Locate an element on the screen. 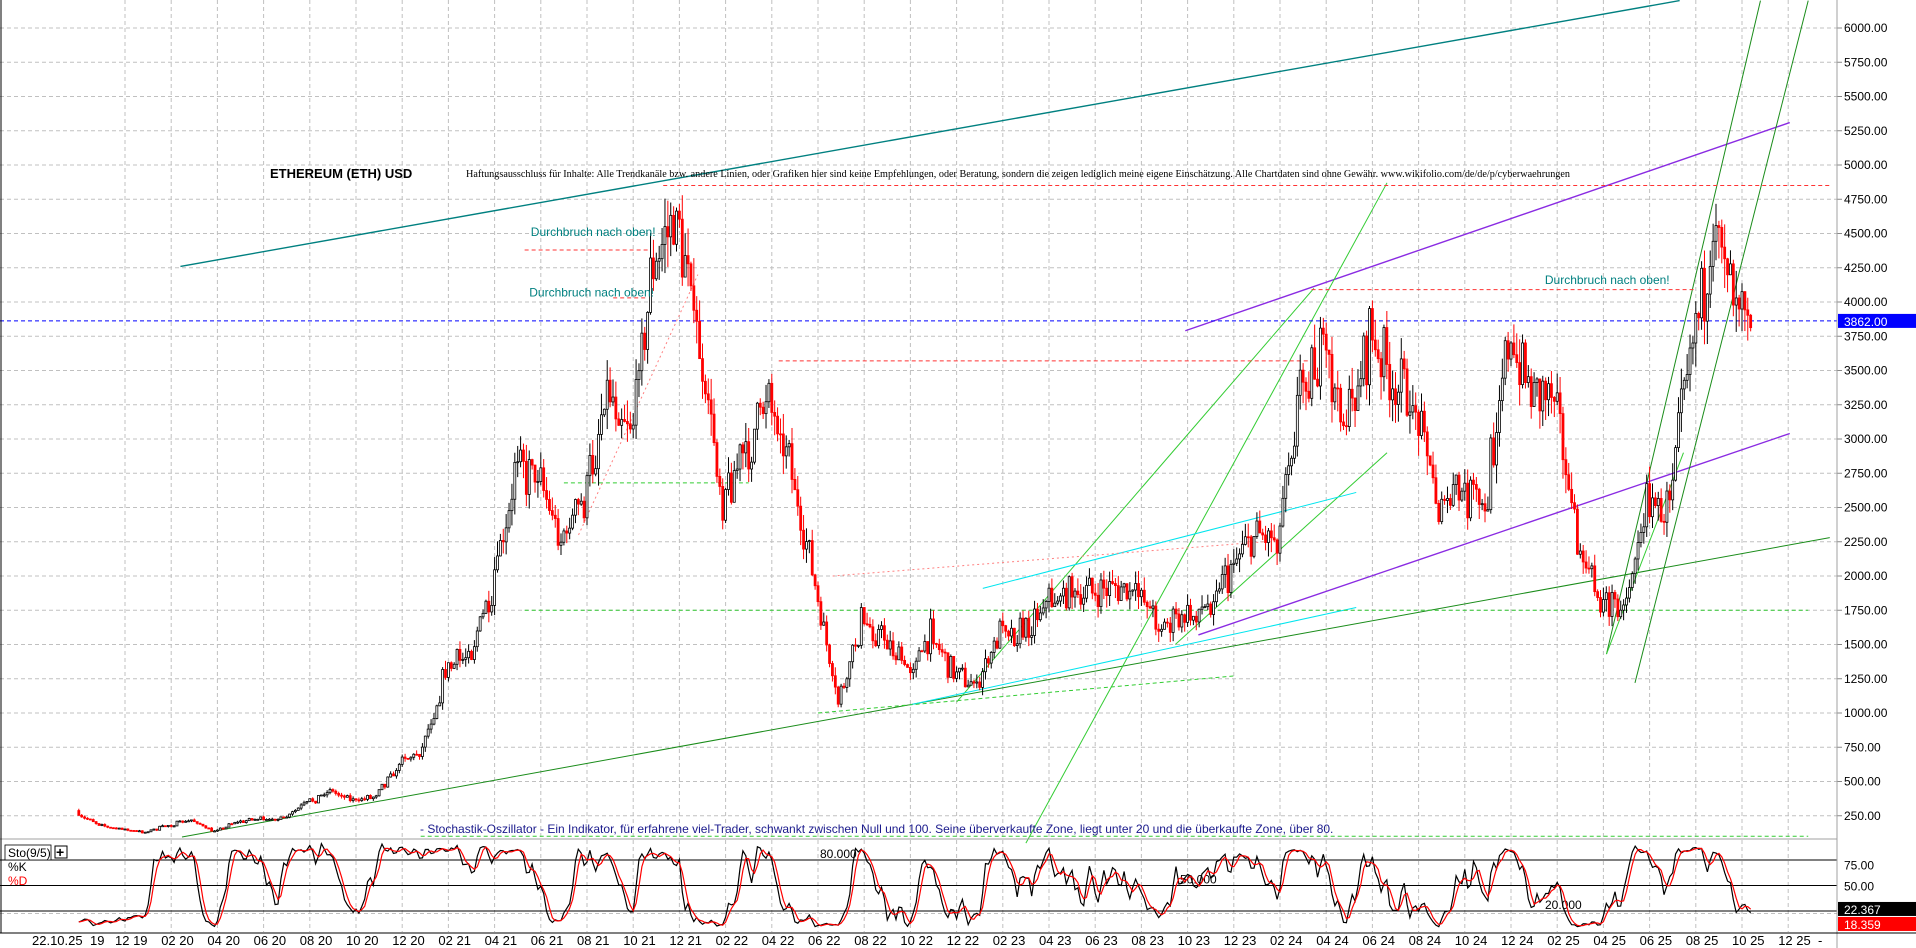  annotation-text: Durchbruch nach oben! is located at coordinates (593, 232).